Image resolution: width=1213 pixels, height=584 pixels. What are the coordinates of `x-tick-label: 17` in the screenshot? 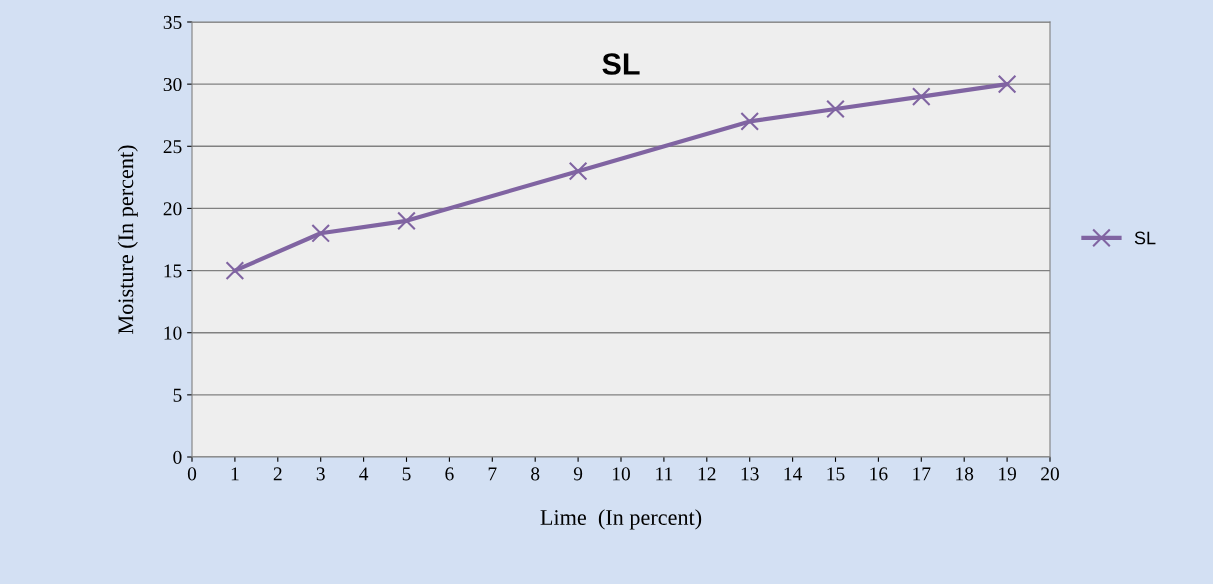 It's located at (922, 474).